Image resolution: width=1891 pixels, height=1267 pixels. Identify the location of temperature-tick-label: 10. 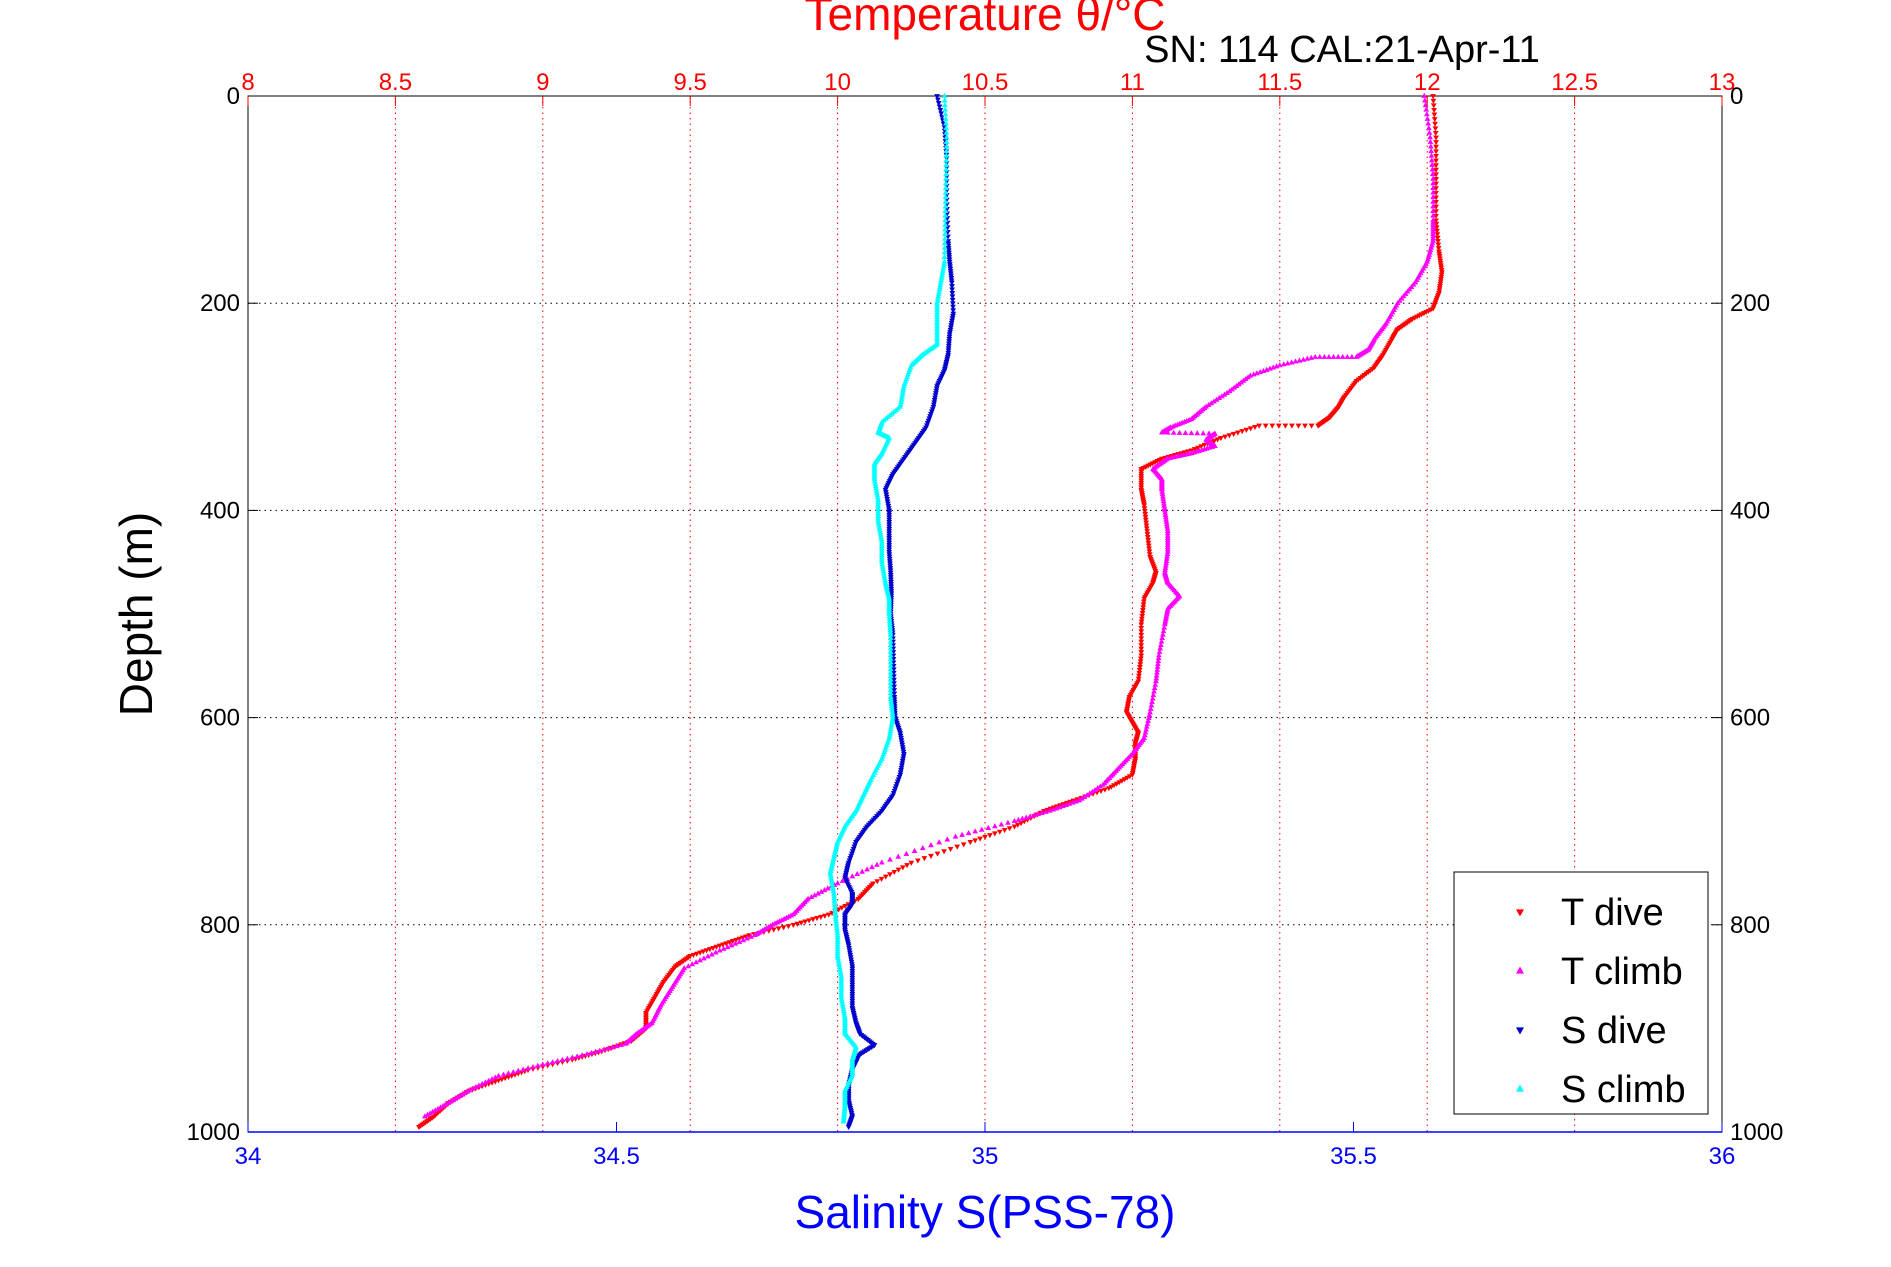
(837, 82).